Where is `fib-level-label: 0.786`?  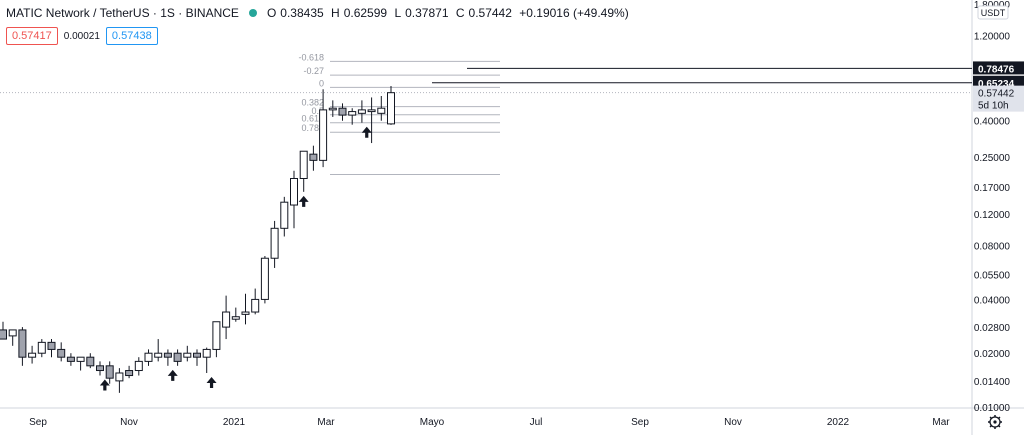
fib-level-label: 0.786 is located at coordinates (312, 128).